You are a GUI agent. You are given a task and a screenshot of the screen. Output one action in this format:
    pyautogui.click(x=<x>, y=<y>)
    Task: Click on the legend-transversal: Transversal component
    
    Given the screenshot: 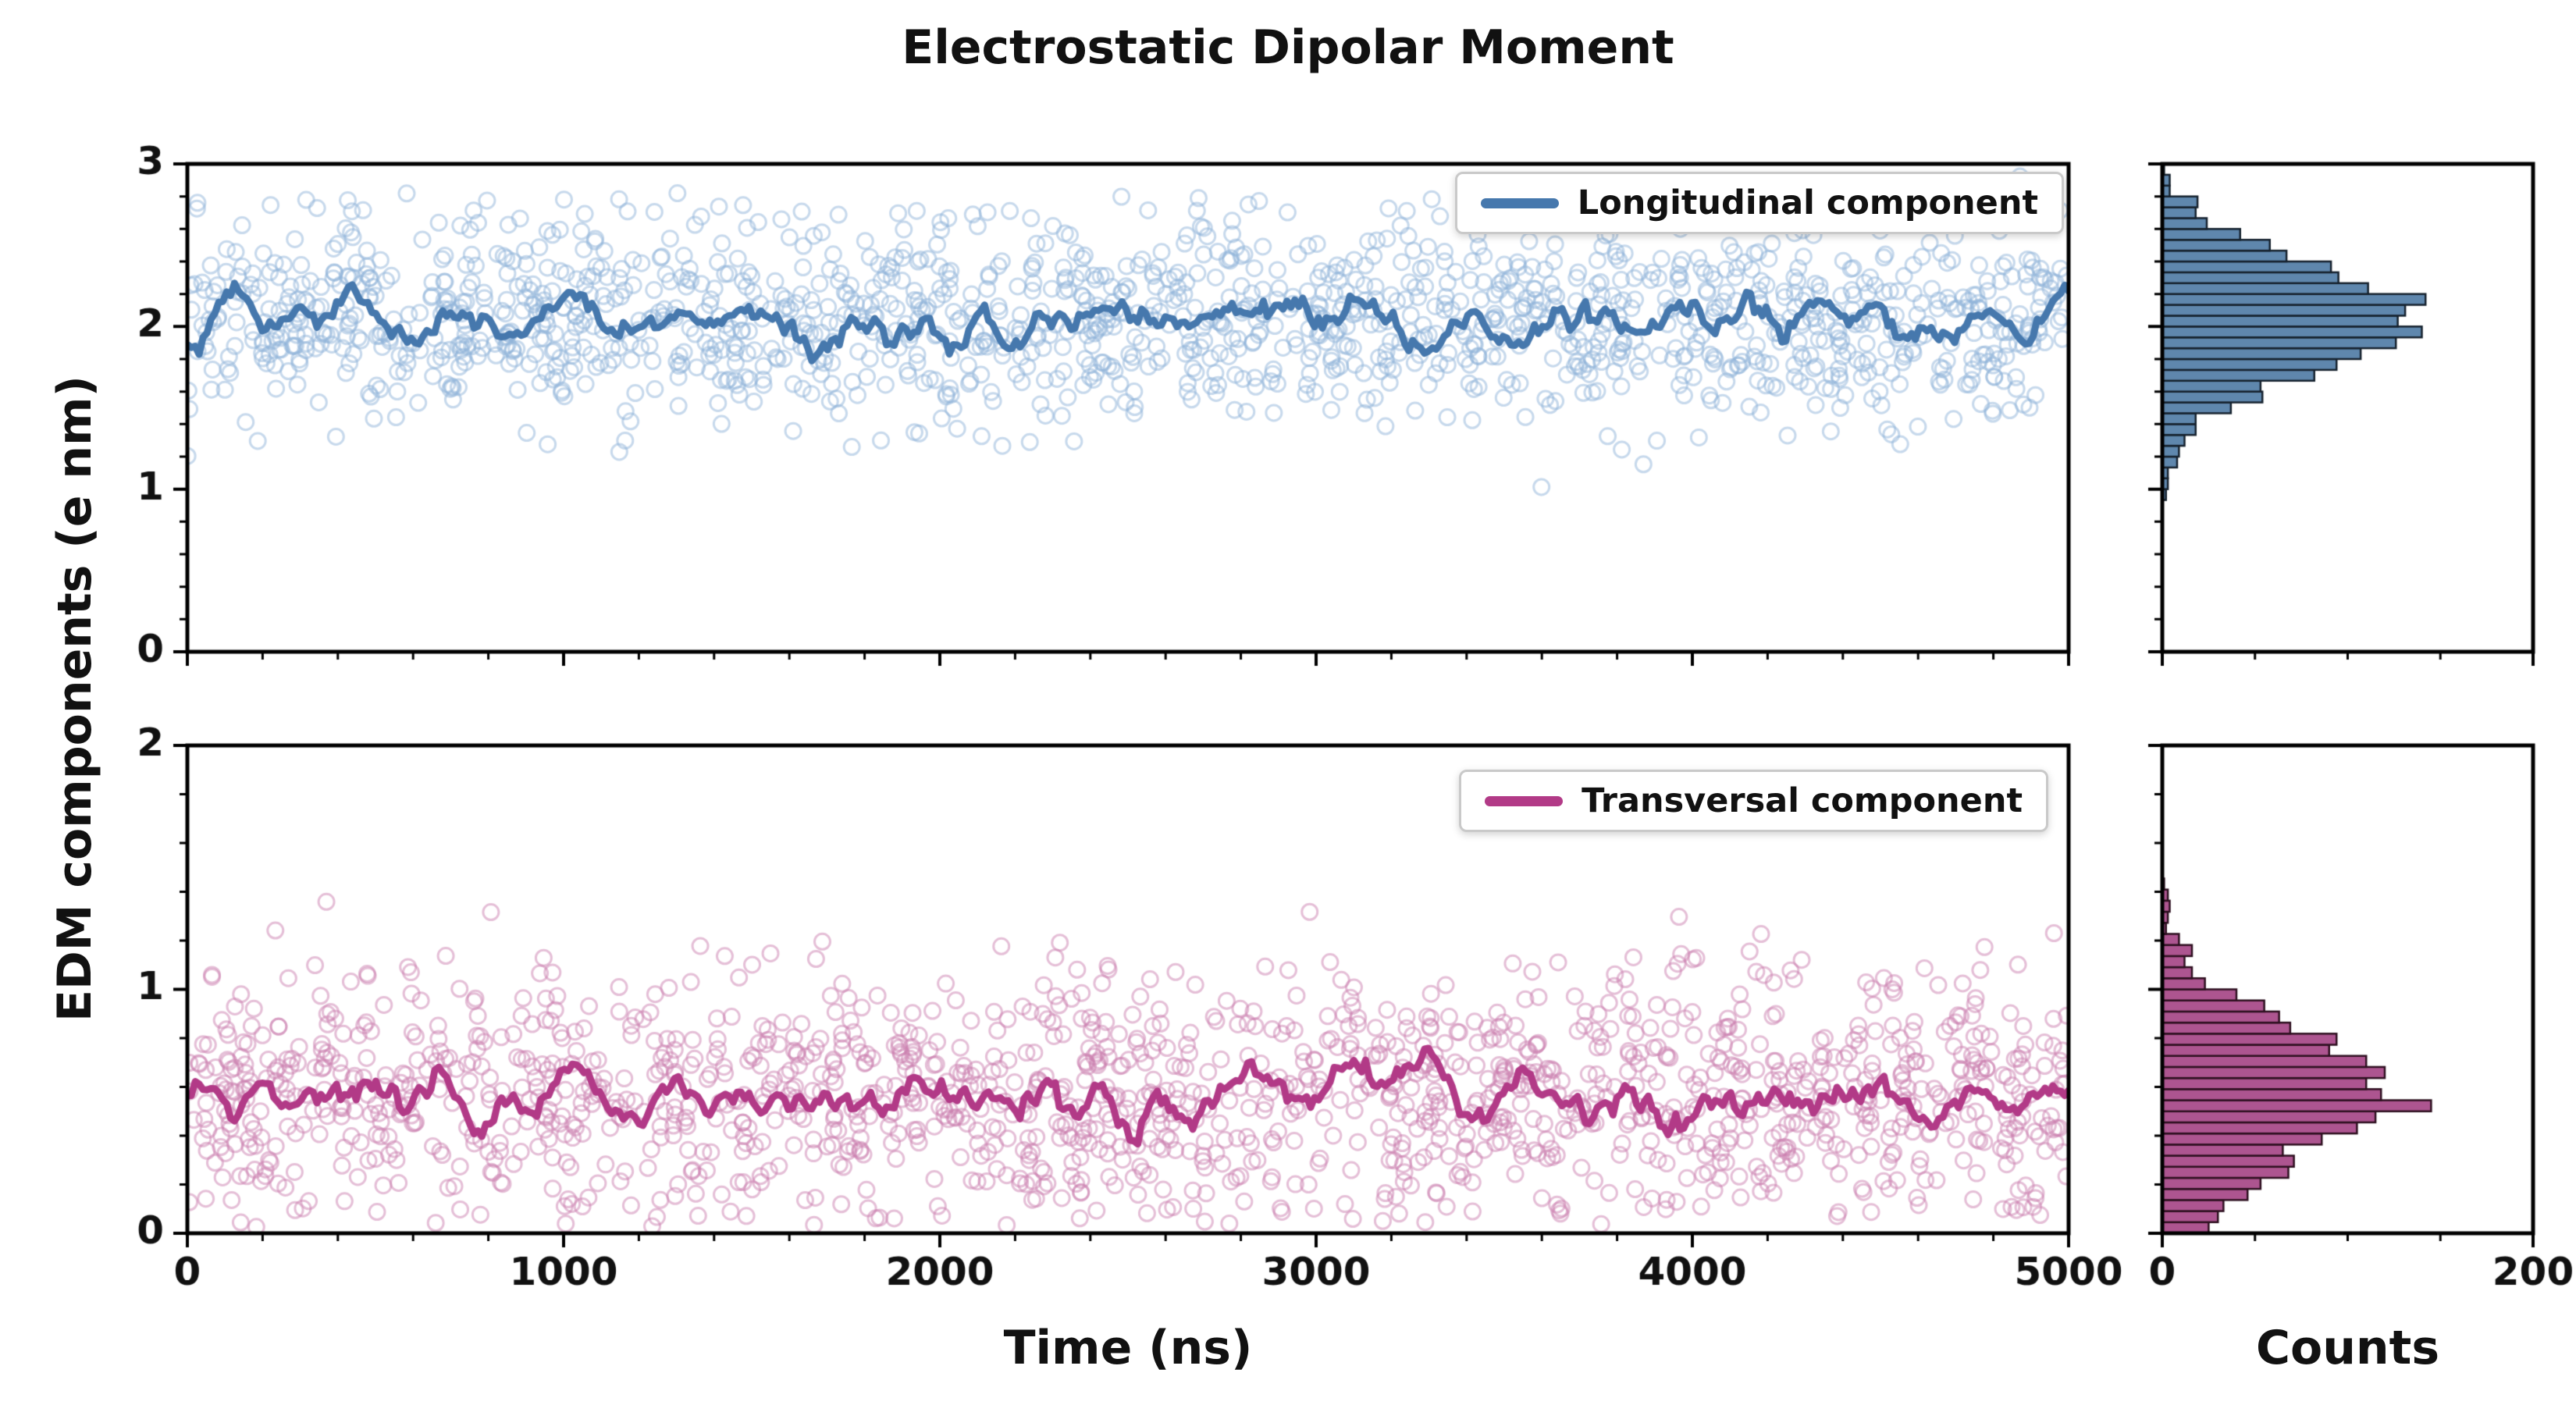 What is the action you would take?
    pyautogui.click(x=1754, y=801)
    